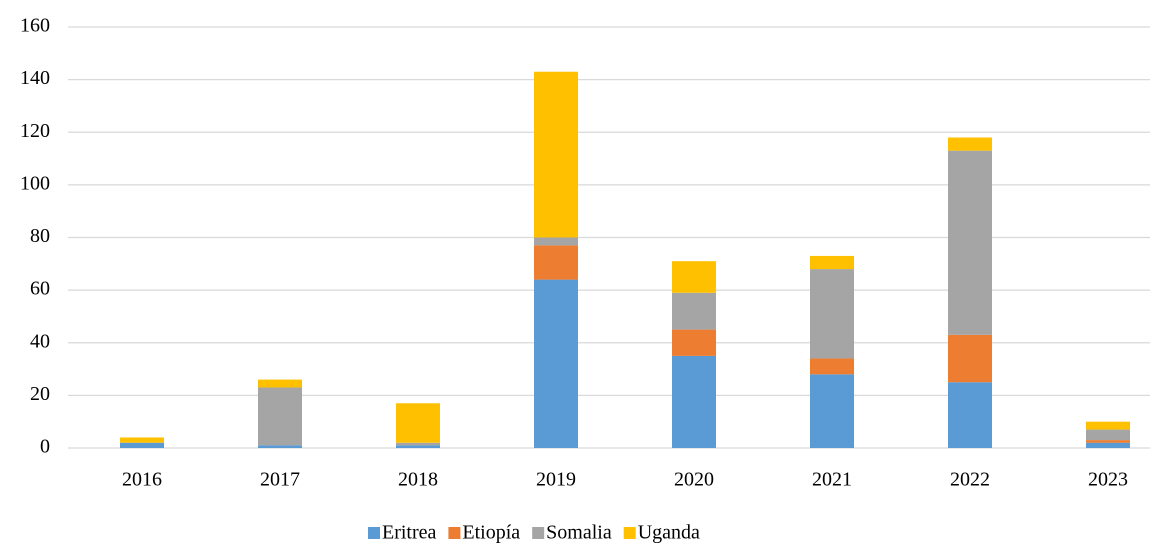  I want to click on y-tick-label: 0, so click(45, 447).